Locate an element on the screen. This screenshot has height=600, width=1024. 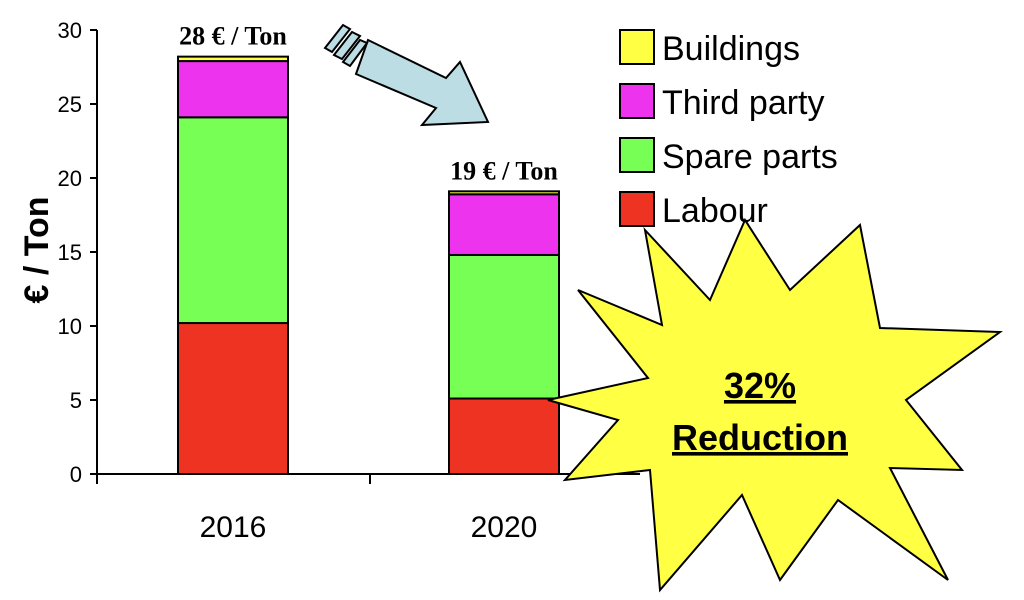
y-tick-label: 15 is located at coordinates (70, 252).